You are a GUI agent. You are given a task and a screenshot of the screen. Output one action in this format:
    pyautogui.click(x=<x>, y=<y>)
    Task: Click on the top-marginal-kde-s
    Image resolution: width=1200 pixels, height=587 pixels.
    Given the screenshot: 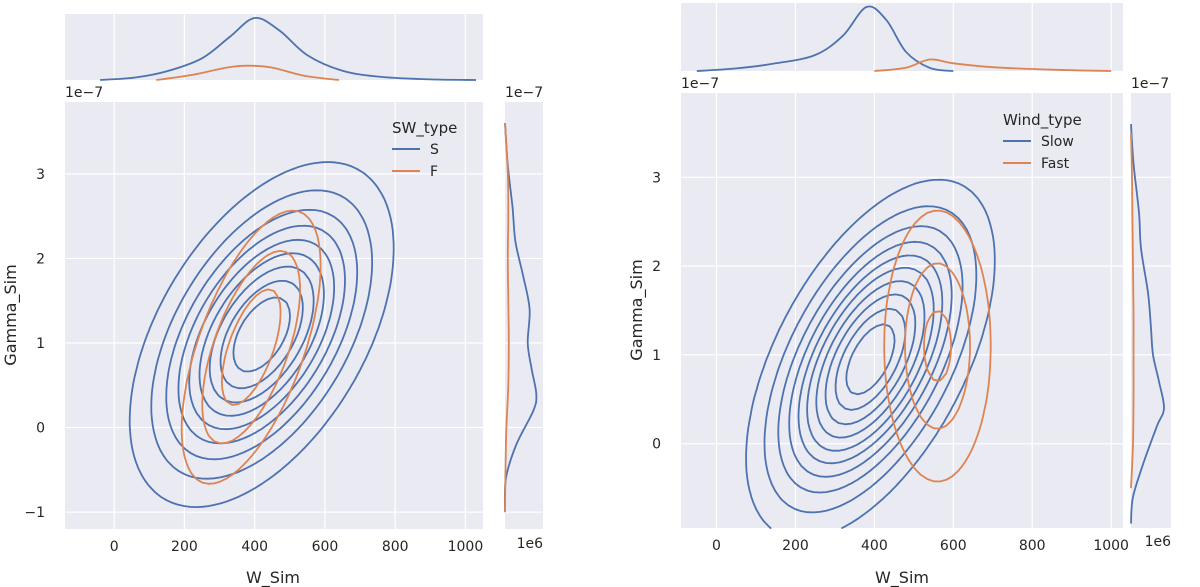 What is the action you would take?
    pyautogui.click(x=288, y=49)
    